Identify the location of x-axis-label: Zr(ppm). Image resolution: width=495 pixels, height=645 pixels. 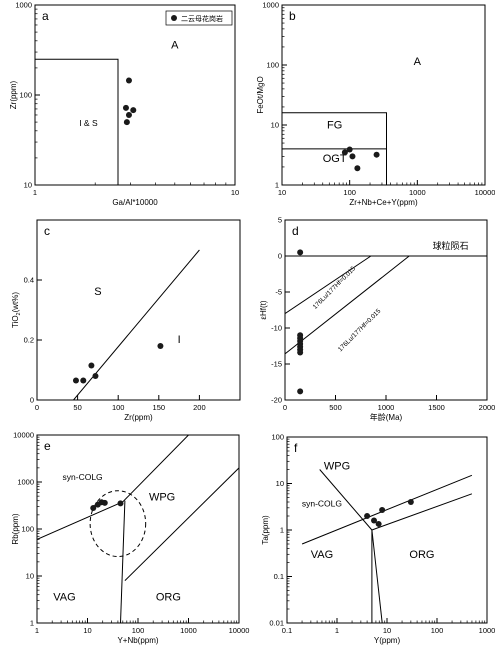
(138, 417).